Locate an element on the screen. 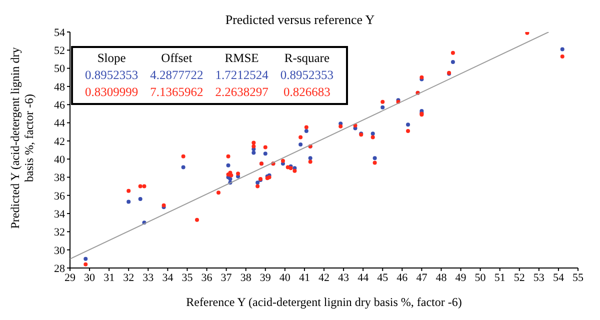 This screenshot has width=600, height=320. x-tick-label: 49 is located at coordinates (461, 278).